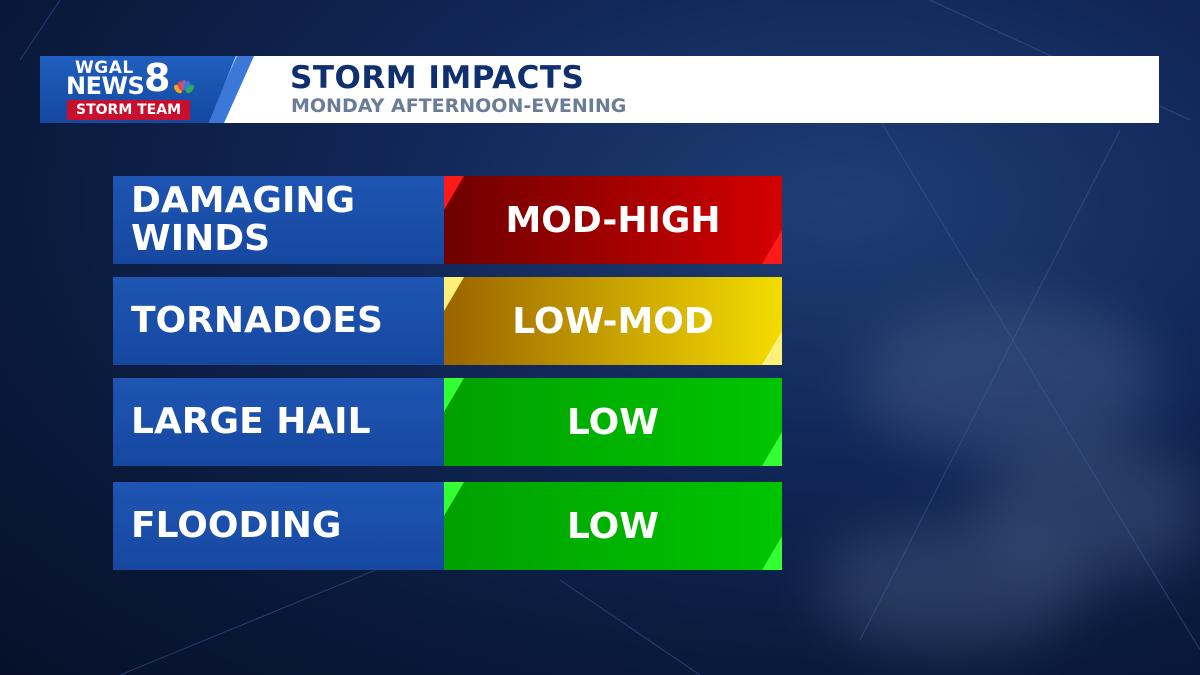 The width and height of the screenshot is (1200, 675). Describe the element at coordinates (459, 106) in the screenshot. I see `page-subtitle: MONDAY AFTERNOON-EVENING` at that location.